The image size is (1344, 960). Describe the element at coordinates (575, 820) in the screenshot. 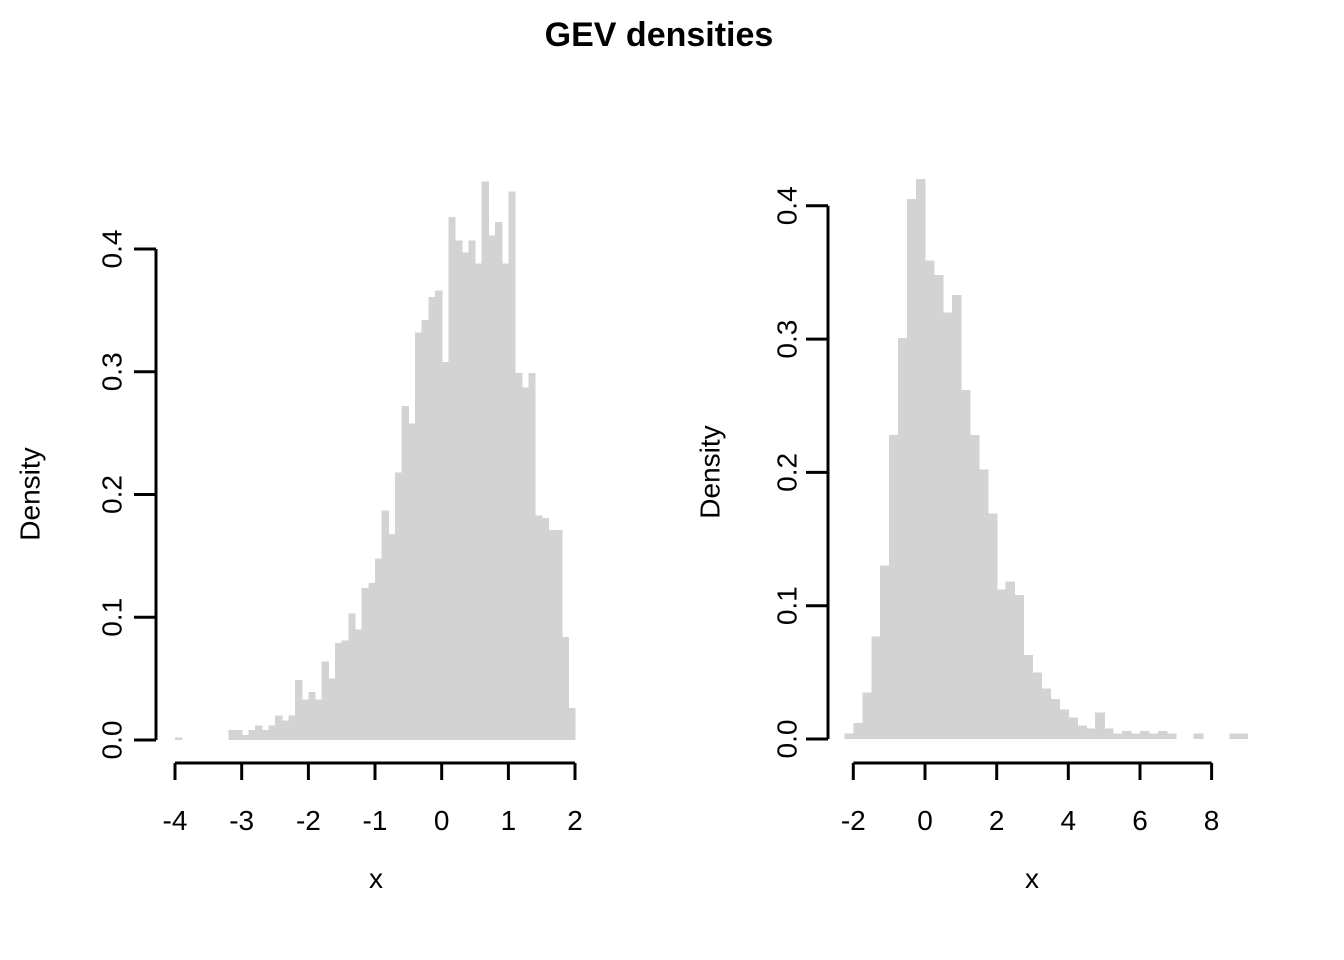

I see `x-tick-label: 2` at that location.